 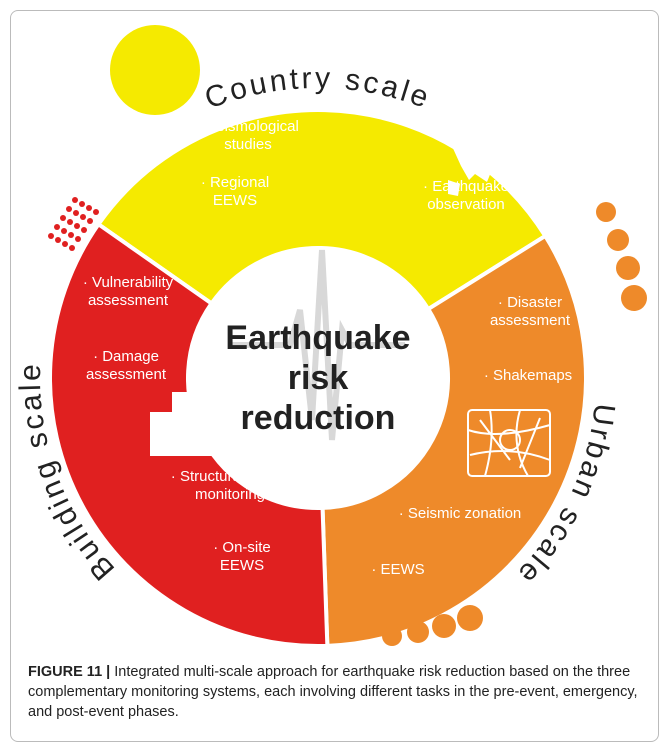 What do you see at coordinates (528, 375) in the screenshot?
I see `task: · Shakemaps` at bounding box center [528, 375].